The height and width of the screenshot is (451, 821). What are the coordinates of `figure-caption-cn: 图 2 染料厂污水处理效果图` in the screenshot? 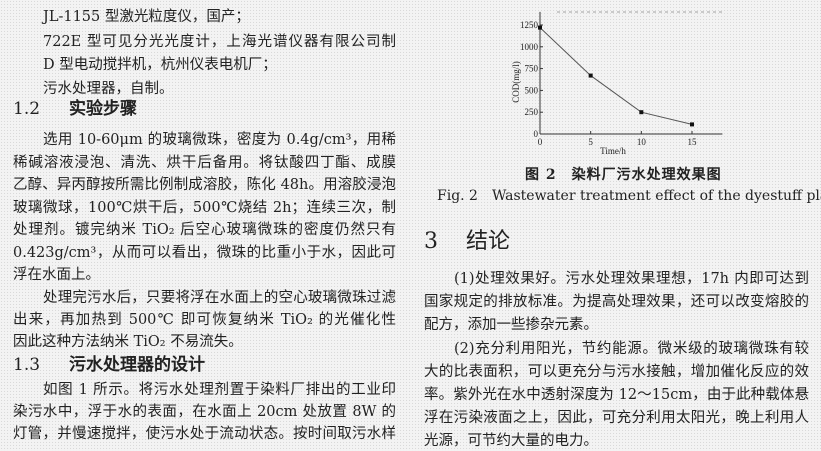 It's located at (623, 175).